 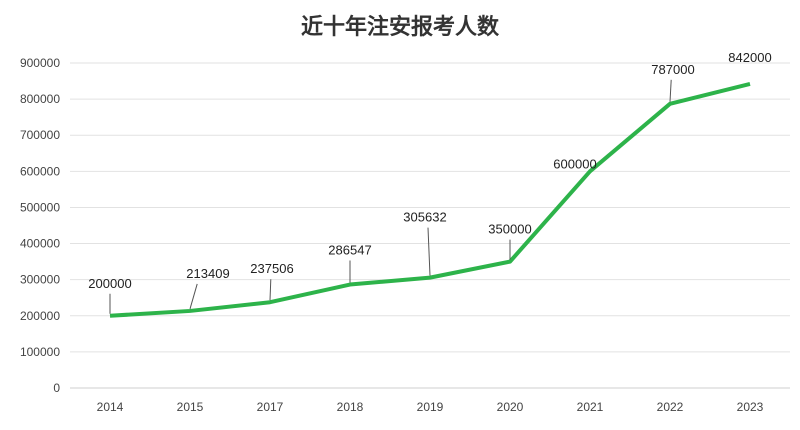 What do you see at coordinates (40, 280) in the screenshot?
I see `y-tick-label: 300000` at bounding box center [40, 280].